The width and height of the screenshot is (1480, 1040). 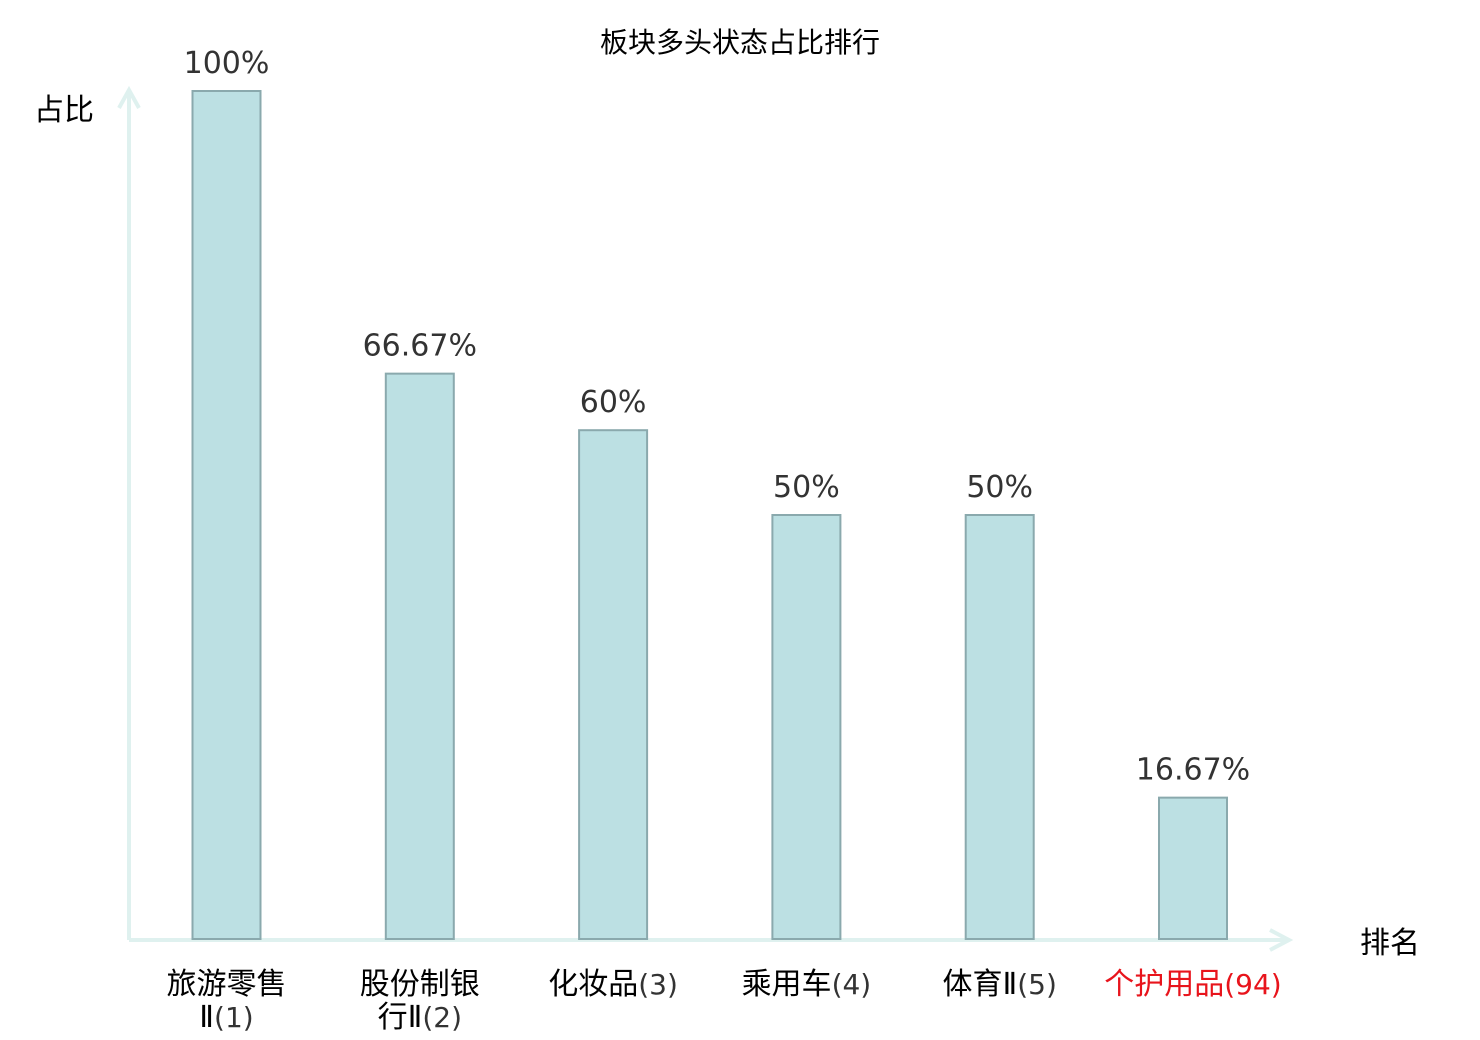 What do you see at coordinates (442, 1017) in the screenshot?
I see `category-rank: (2)` at bounding box center [442, 1017].